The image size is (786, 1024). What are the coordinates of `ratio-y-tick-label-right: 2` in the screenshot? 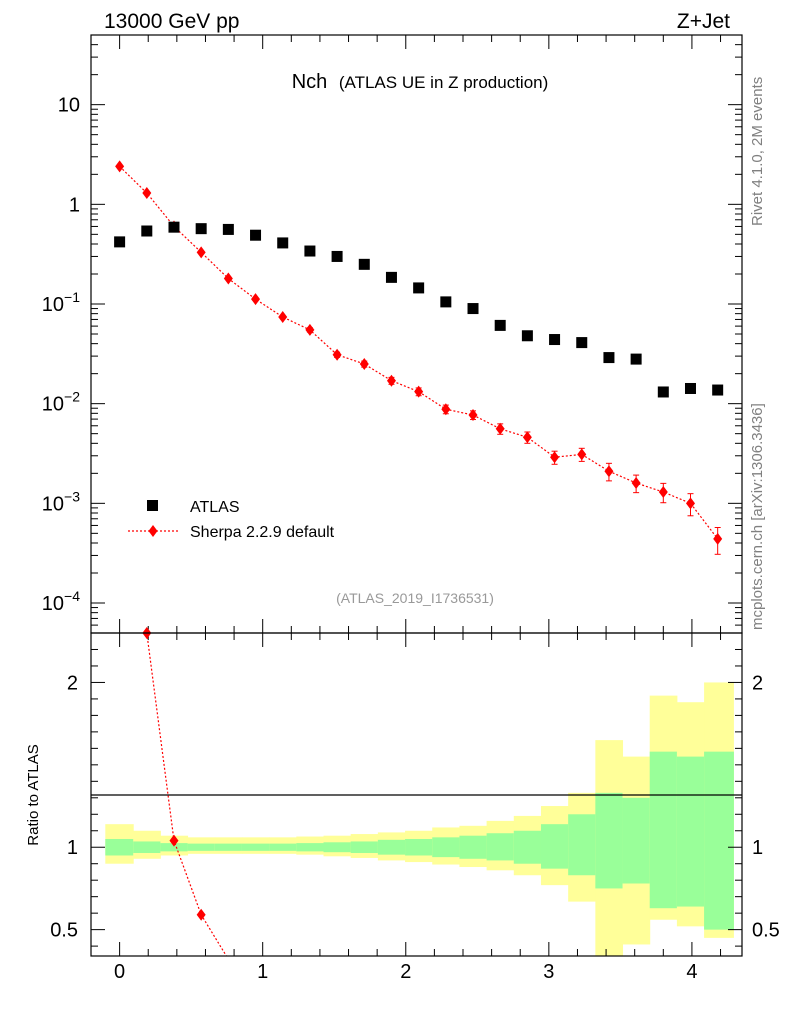 It's located at (757, 683).